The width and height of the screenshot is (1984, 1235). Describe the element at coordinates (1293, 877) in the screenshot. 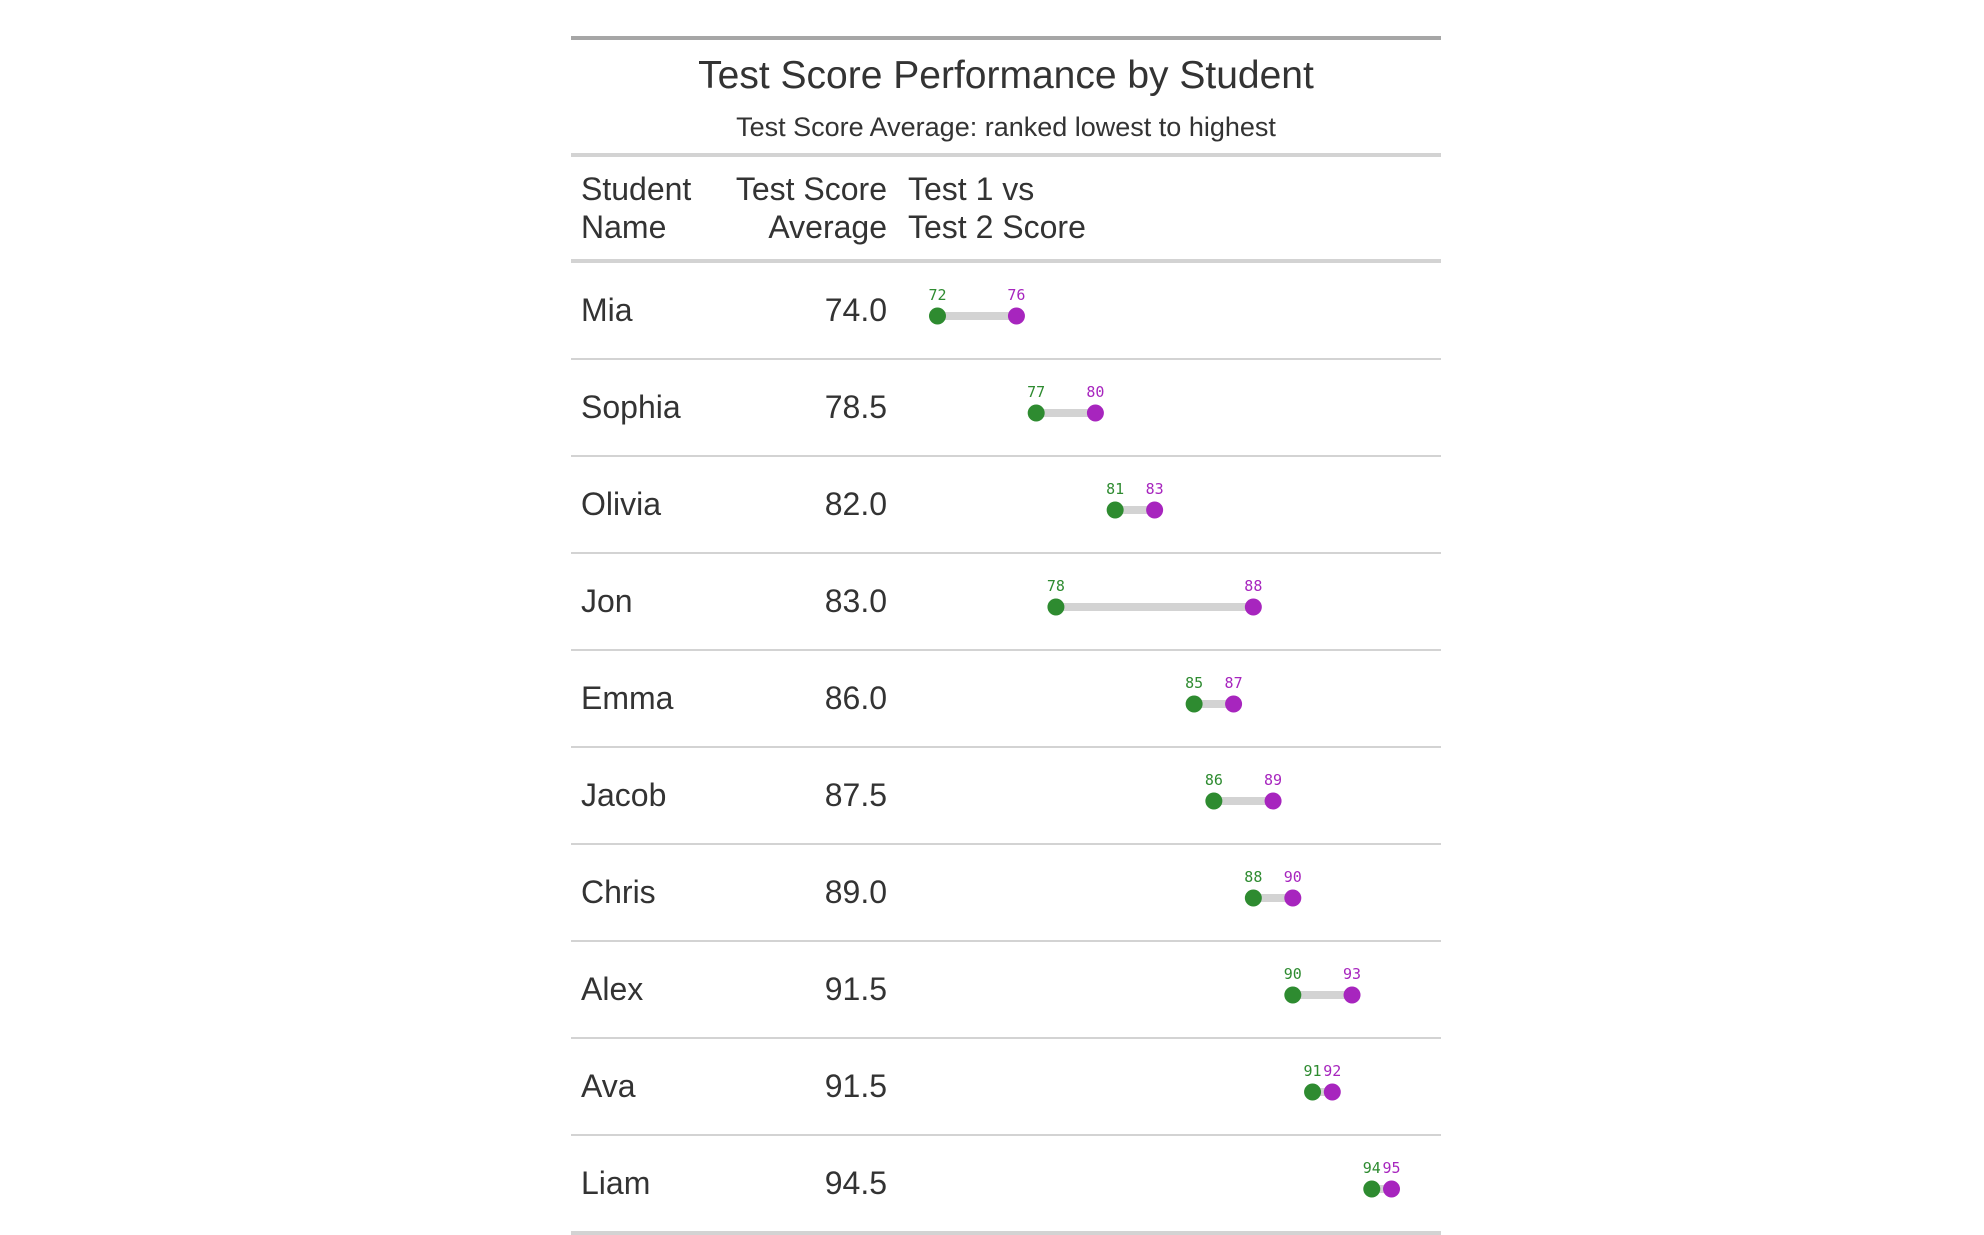

I see `test2-label: 90` at that location.